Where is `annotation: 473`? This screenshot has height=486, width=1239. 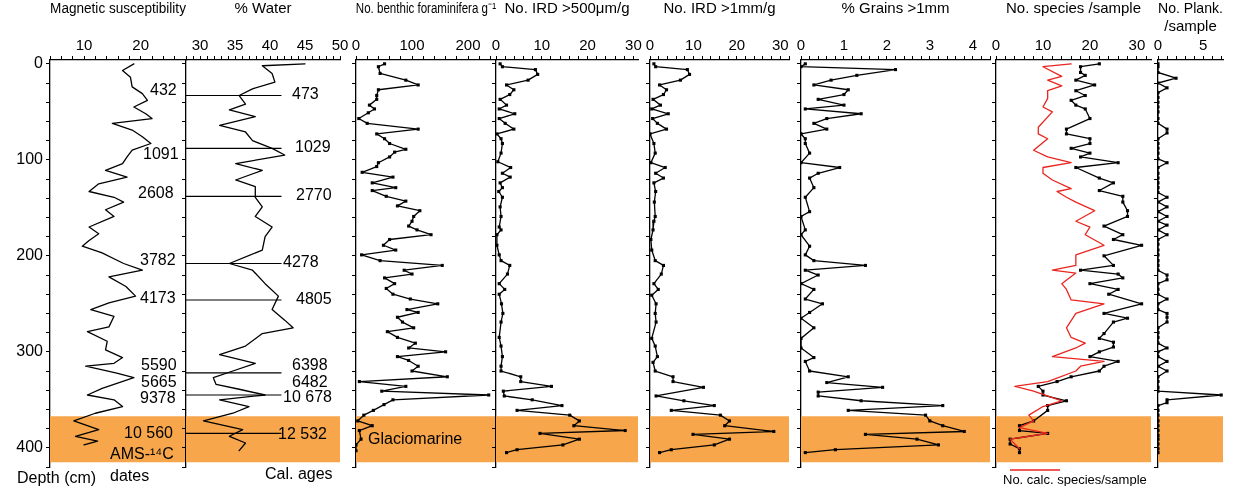
annotation: 473 is located at coordinates (305, 94).